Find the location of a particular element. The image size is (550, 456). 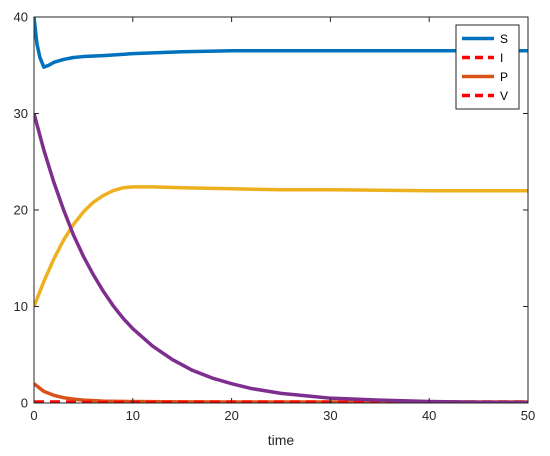

y-tick-label: 20 is located at coordinates (21, 210).